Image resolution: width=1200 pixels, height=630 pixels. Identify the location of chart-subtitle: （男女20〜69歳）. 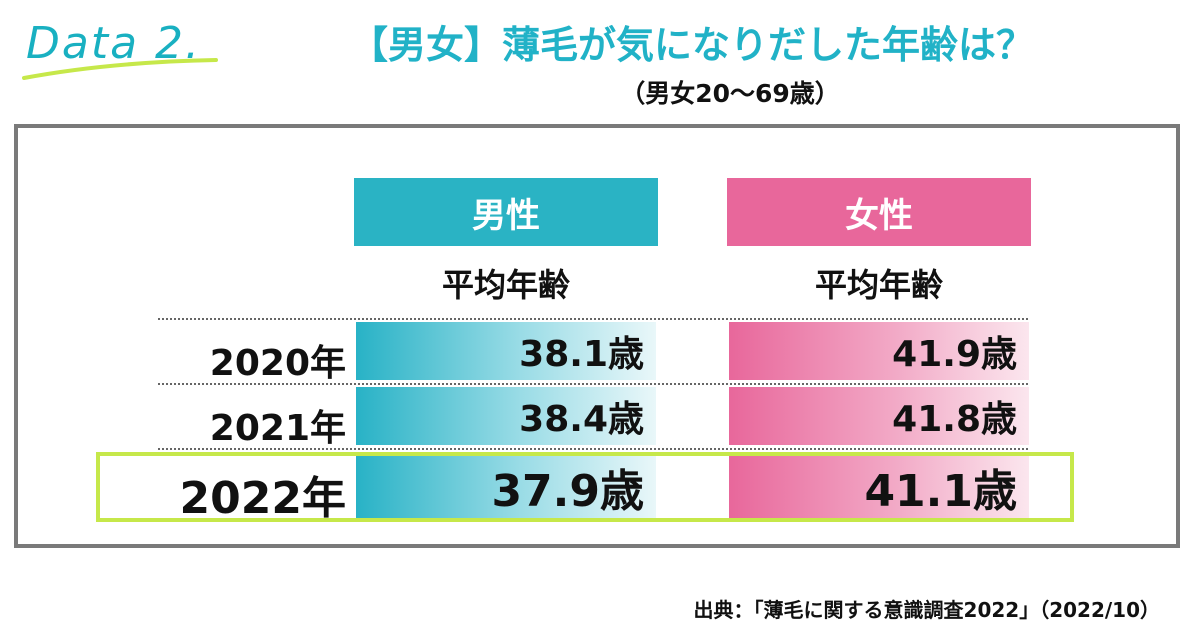
(730, 93).